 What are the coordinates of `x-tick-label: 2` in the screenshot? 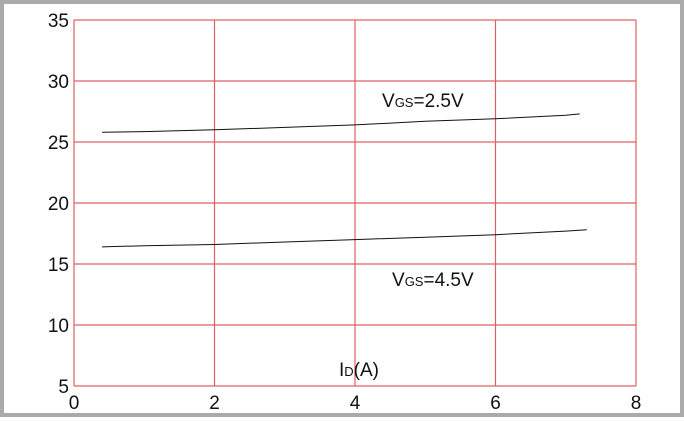 It's located at (214, 403).